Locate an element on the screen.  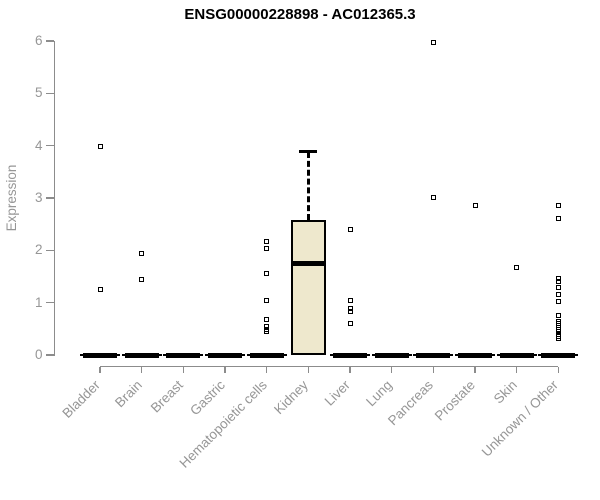
kidney-median-line is located at coordinates (308, 263).